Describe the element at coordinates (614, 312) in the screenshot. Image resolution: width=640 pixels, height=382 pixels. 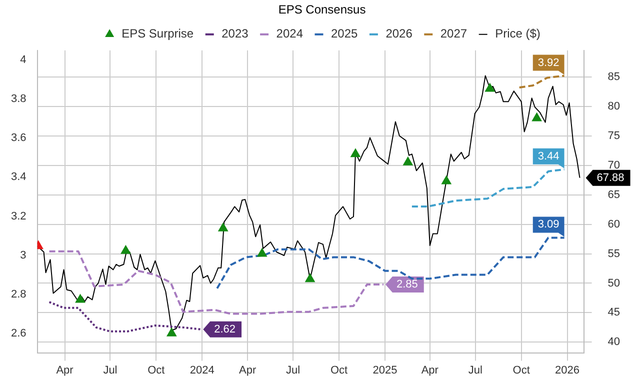
I see `y2-tick-label: 45` at that location.